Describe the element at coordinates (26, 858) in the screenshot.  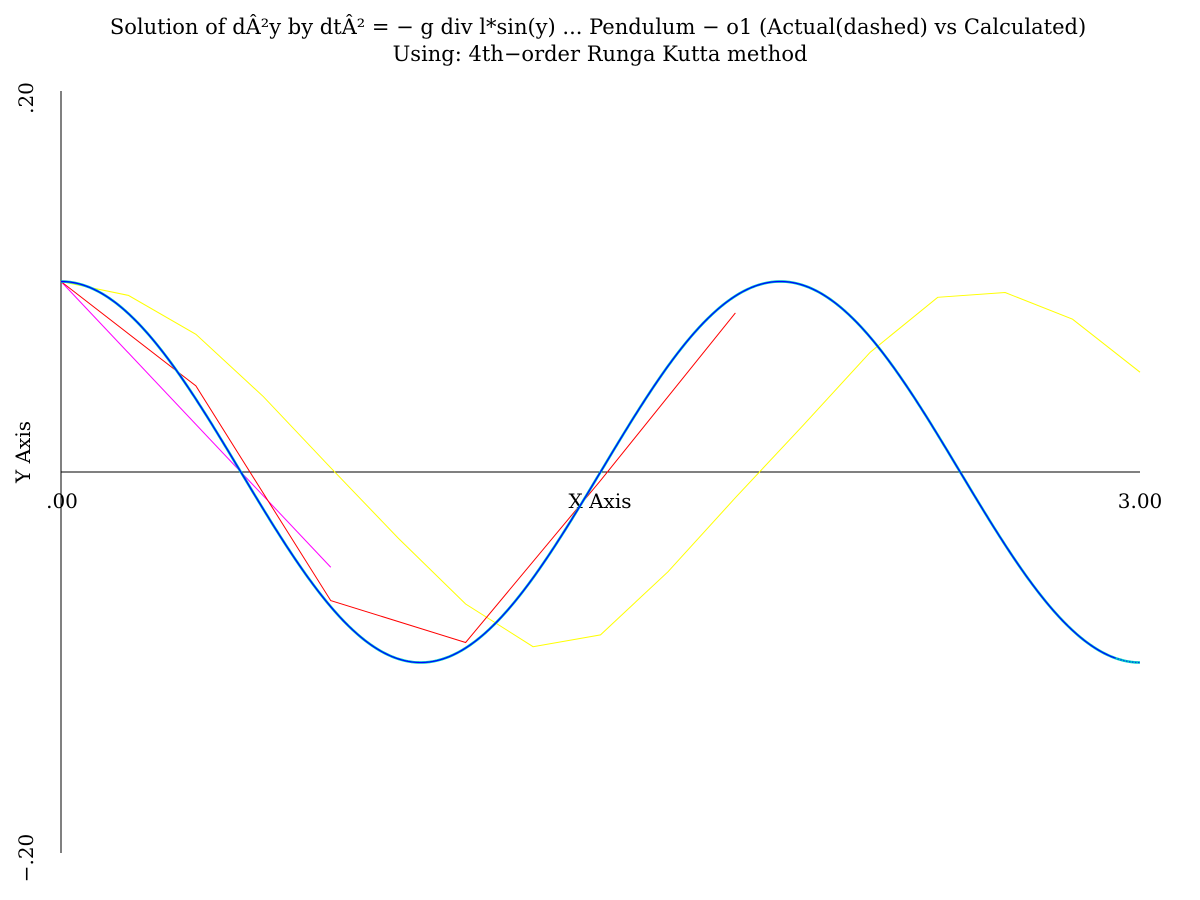
I see `y-tick-label-bottom: −.20` at that location.